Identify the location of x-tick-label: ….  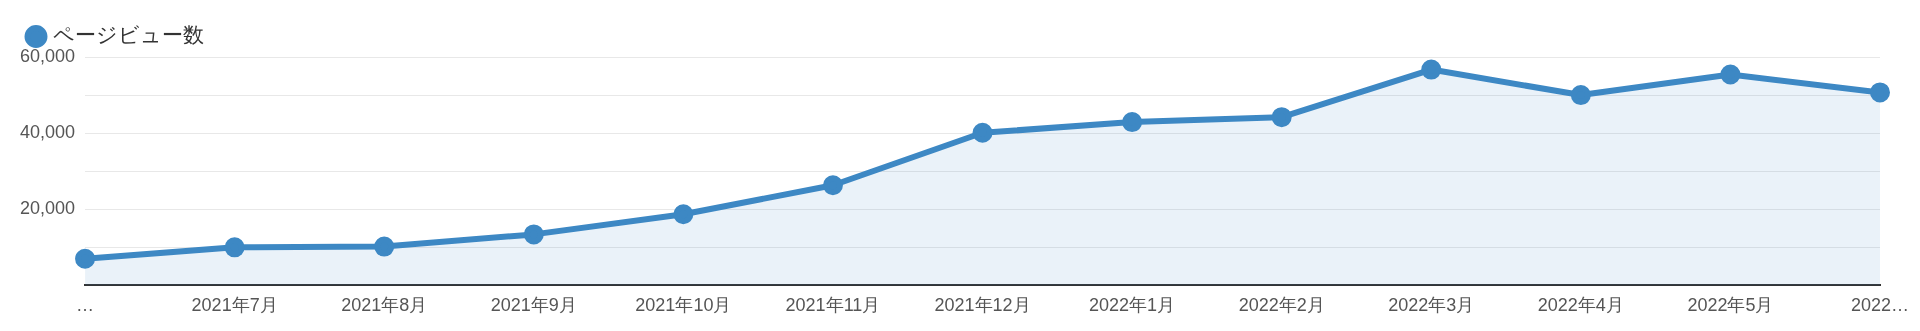
(85, 305).